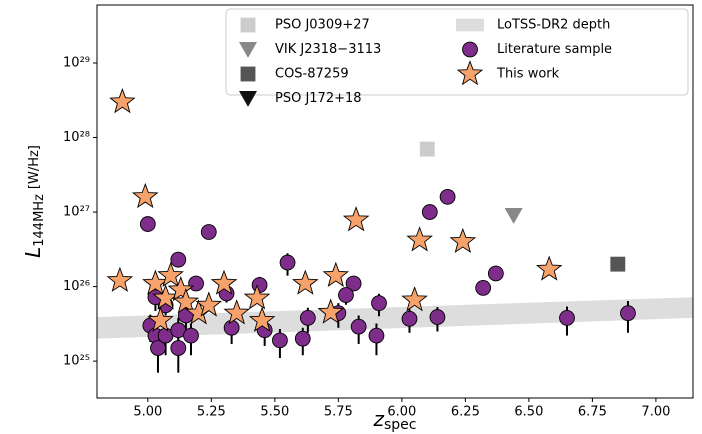 This screenshot has height=434, width=702. What do you see at coordinates (592, 412) in the screenshot?
I see `x-tick-label: 6.75` at bounding box center [592, 412].